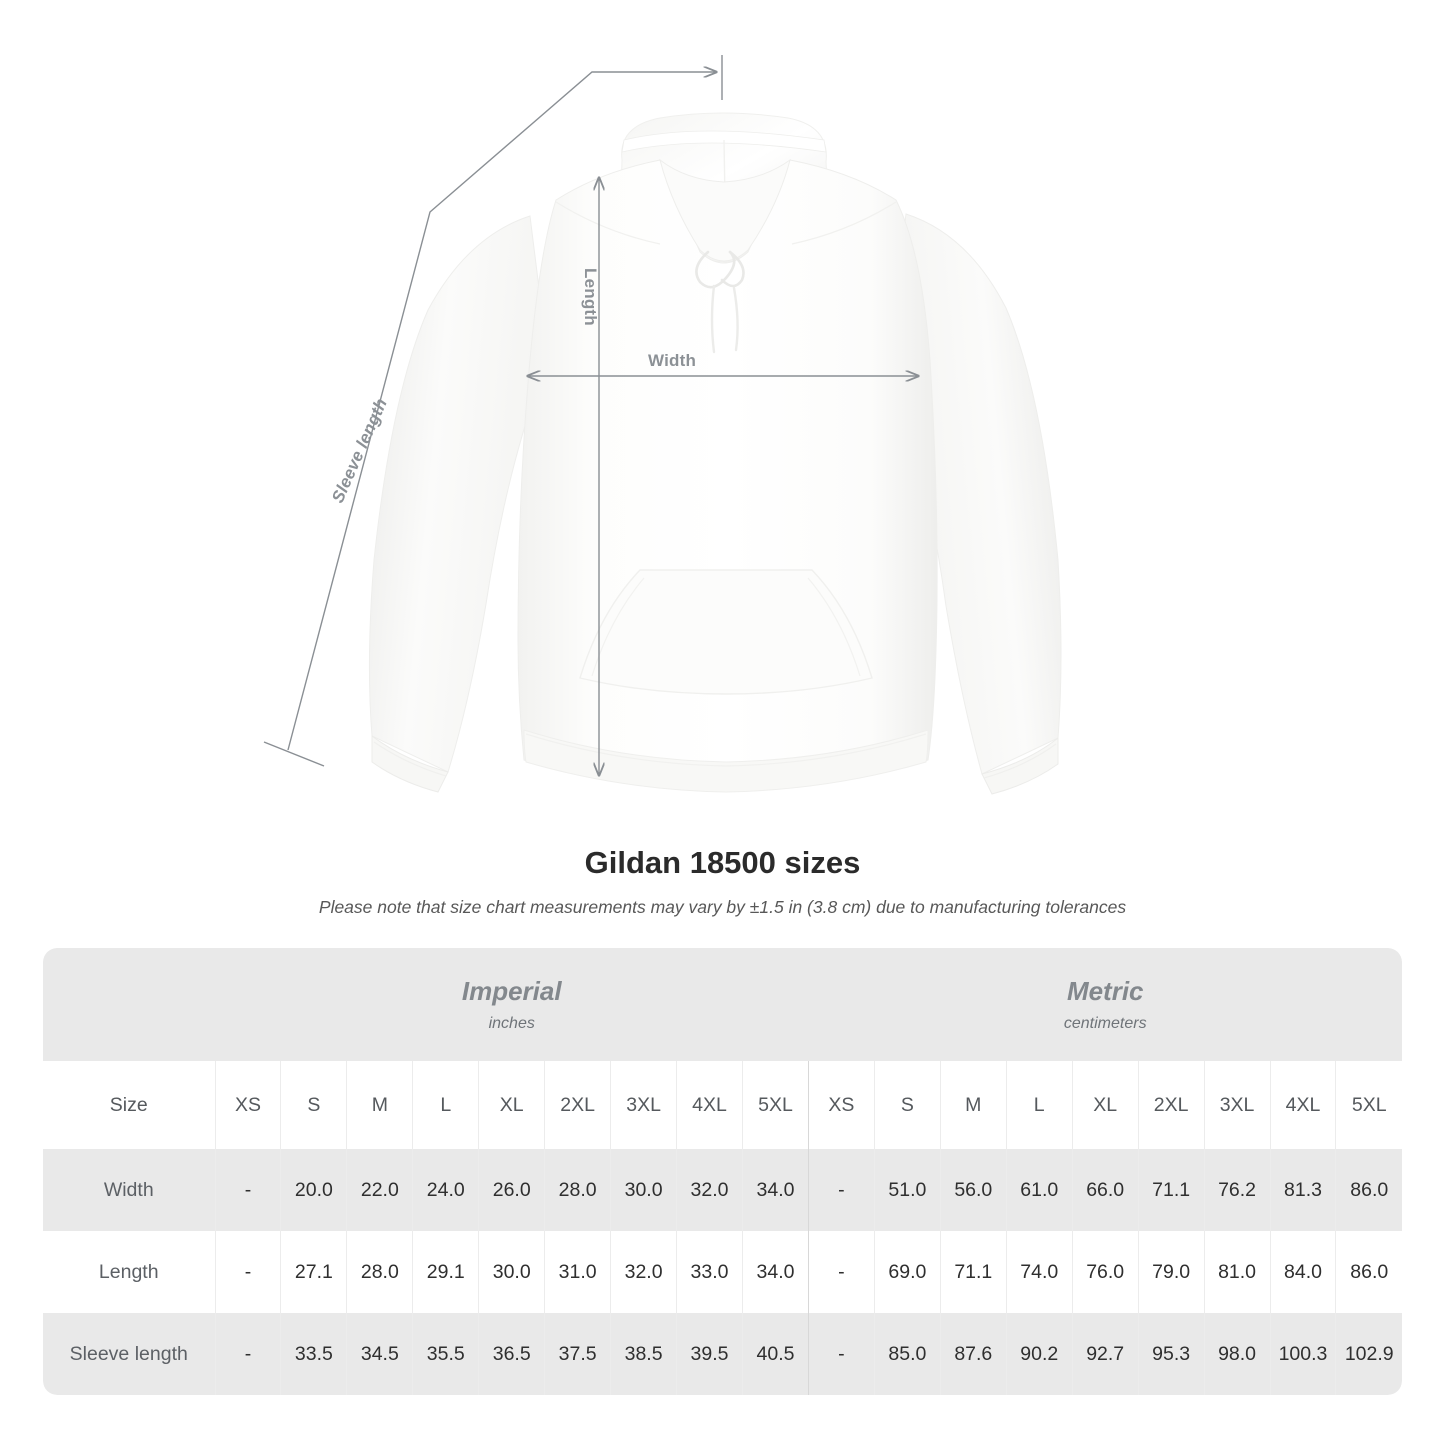 Image resolution: width=1445 pixels, height=1445 pixels. What do you see at coordinates (1105, 991) in the screenshot?
I see `unit-name: Metric` at bounding box center [1105, 991].